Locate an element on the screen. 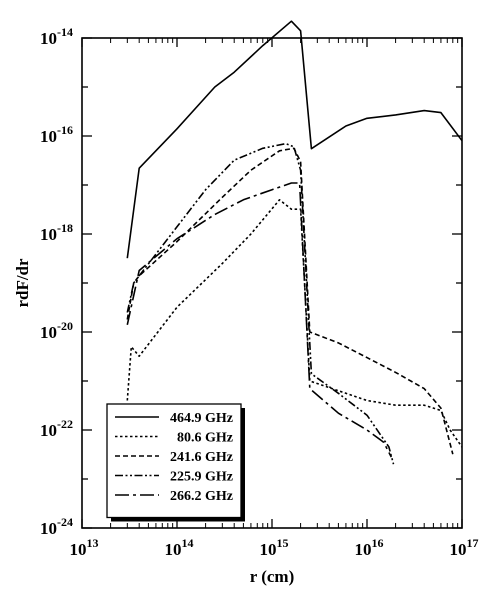 Image resolution: width=491 pixels, height=605 pixels. y-tick-label: 10-16 is located at coordinates (56, 134).